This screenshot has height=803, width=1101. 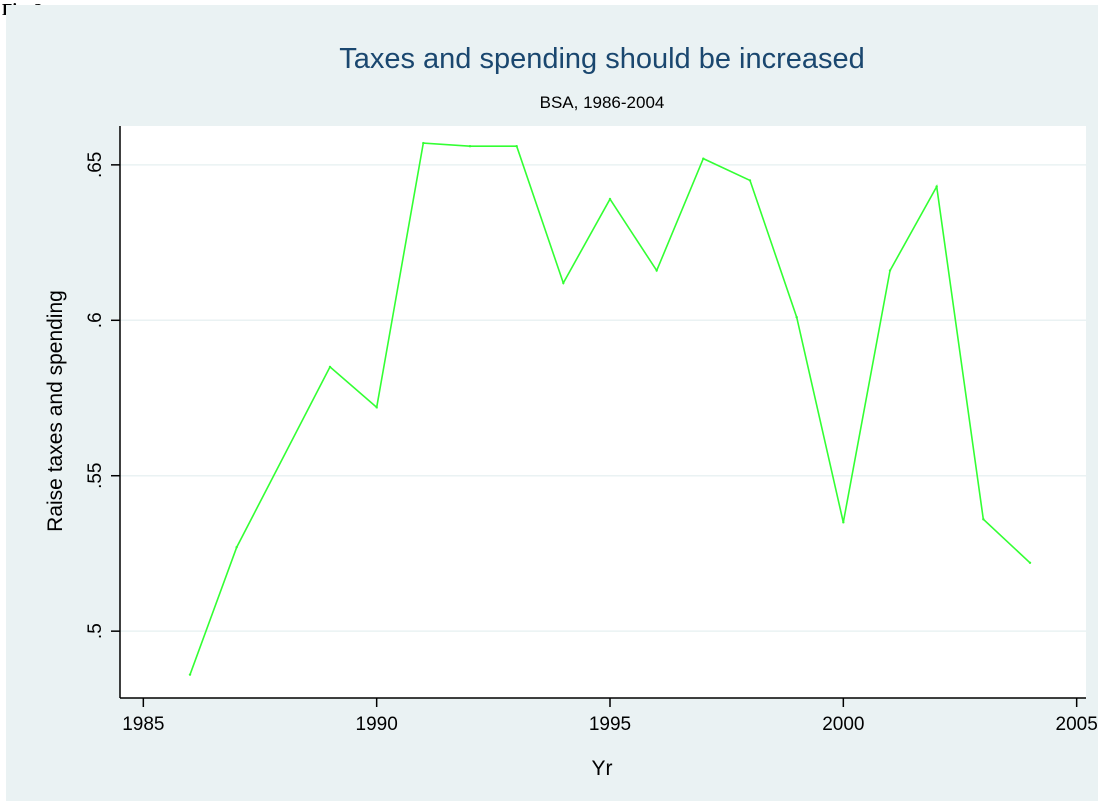 What do you see at coordinates (602, 768) in the screenshot?
I see `x-axis-title: Yr` at bounding box center [602, 768].